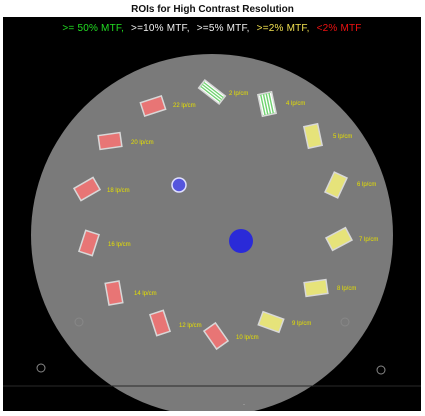 The height and width of the screenshot is (416, 425). I want to click on roi-label: 7 lp/cm, so click(368, 240).